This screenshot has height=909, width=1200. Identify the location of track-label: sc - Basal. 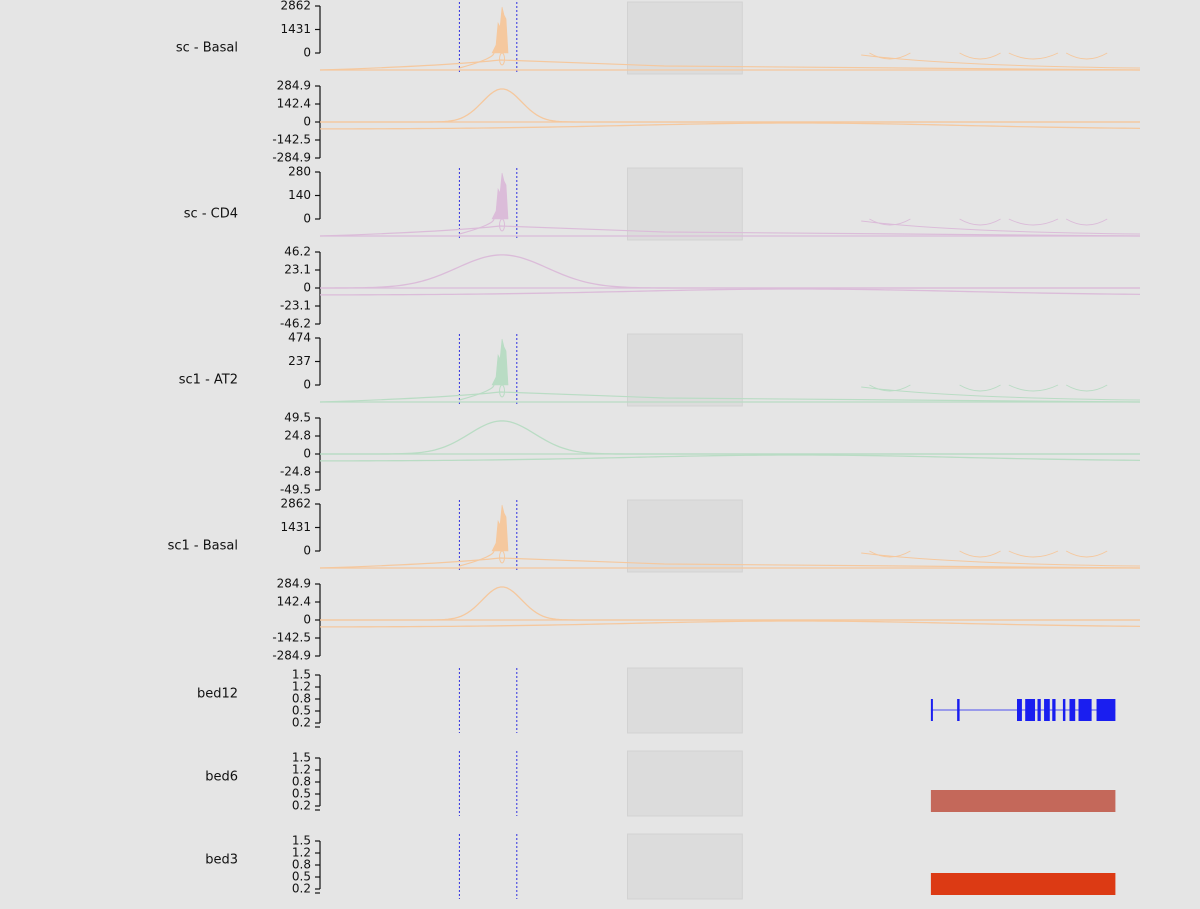
(207, 48).